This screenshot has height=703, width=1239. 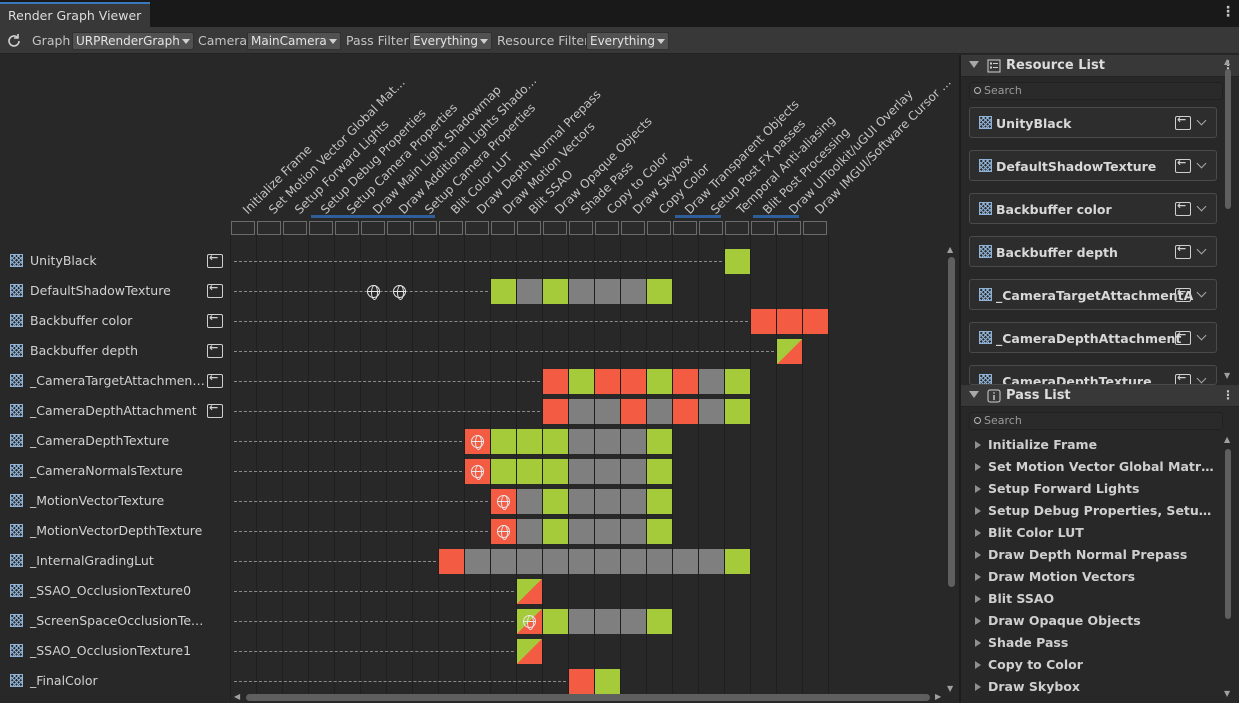 What do you see at coordinates (1228, 220) in the screenshot?
I see `resource-list-scrollbar: ▲ ▼` at bounding box center [1228, 220].